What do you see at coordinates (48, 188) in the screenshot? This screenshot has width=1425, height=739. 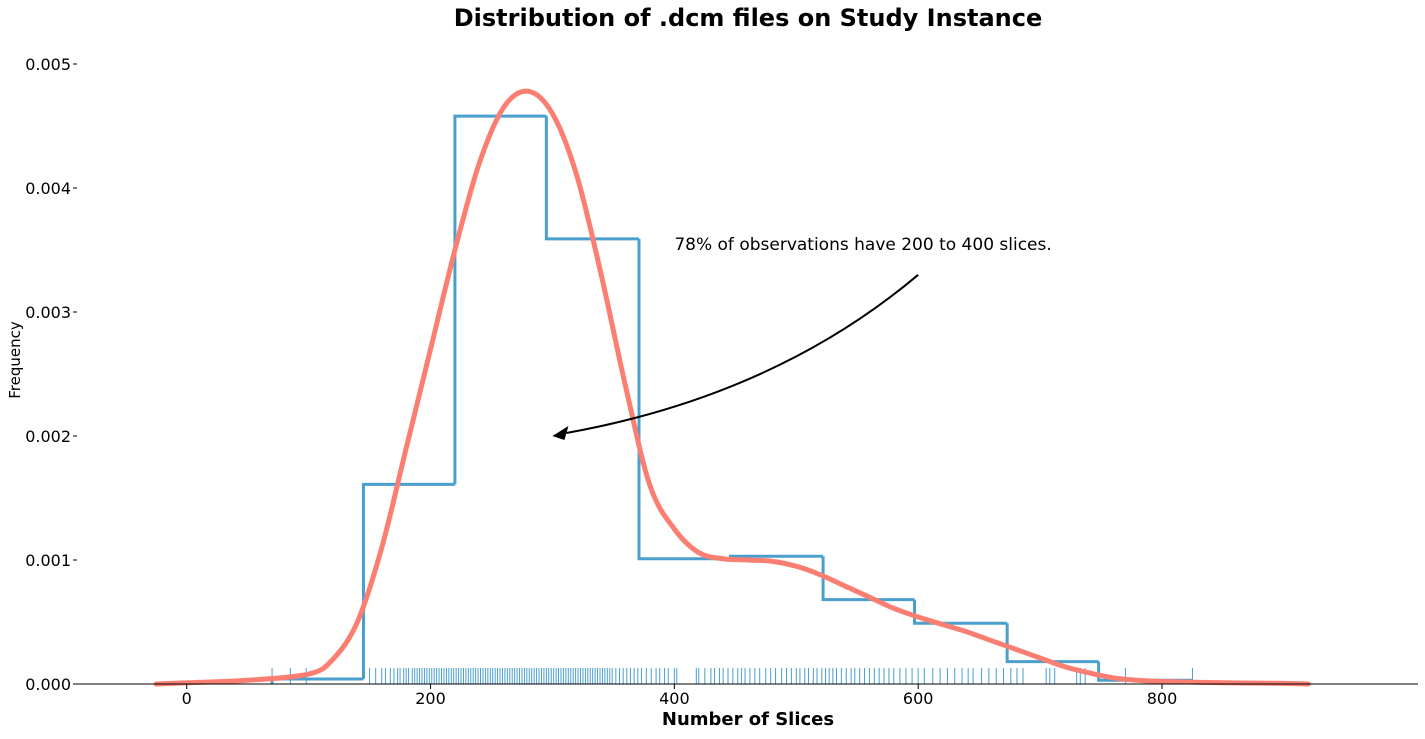 I see `y-tick-label: 0.004` at bounding box center [48, 188].